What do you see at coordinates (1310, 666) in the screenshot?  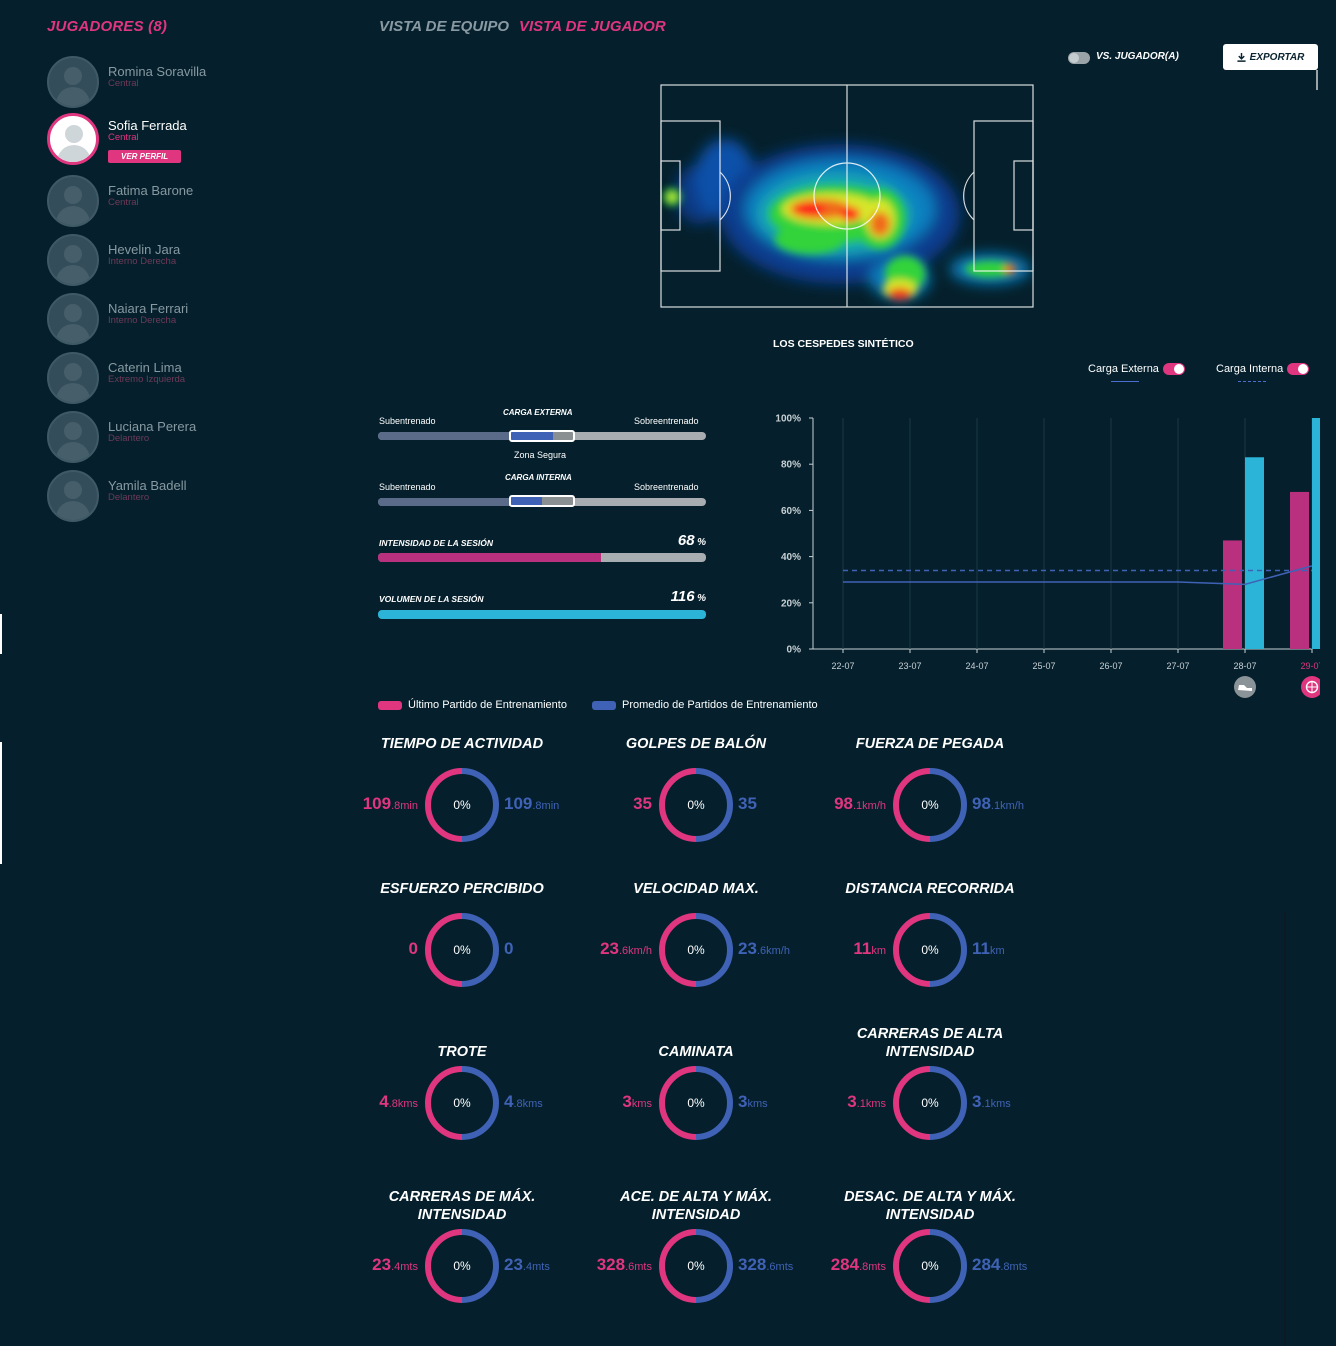 I see `x-tick-label: 29-07` at bounding box center [1310, 666].